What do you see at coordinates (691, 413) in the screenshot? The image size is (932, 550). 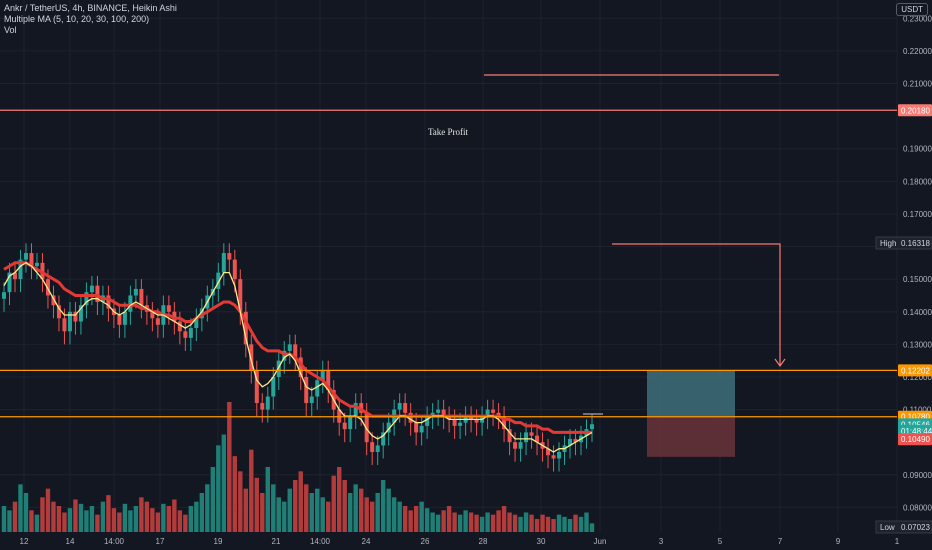 I see `position-boxes` at bounding box center [691, 413].